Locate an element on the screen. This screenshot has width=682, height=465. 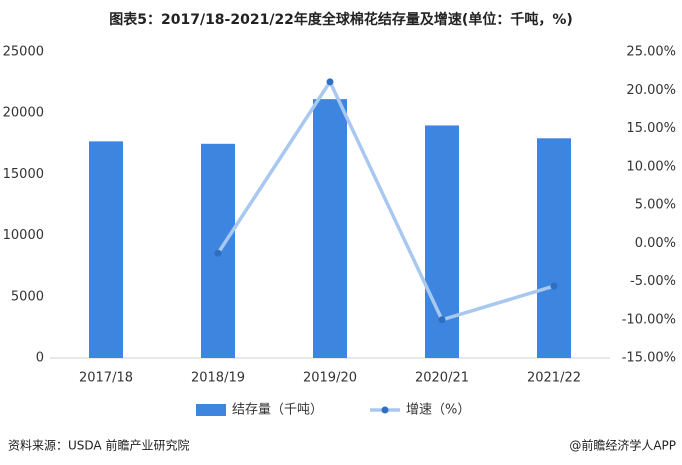
y2-tick-label: 20.00% is located at coordinates (651, 90).